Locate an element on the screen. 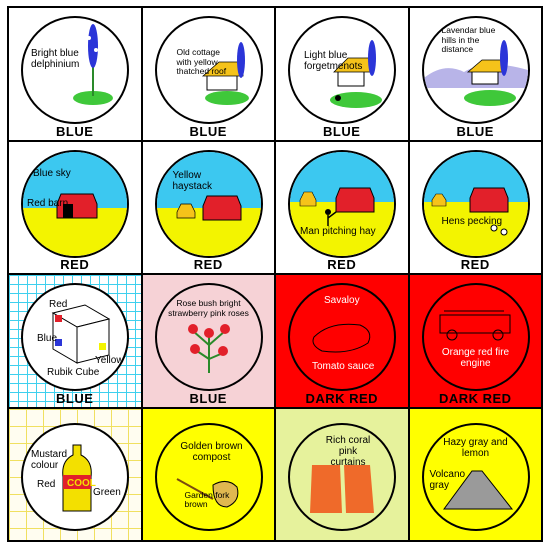  tile-label: Yellow haystack is located at coordinates (192, 180).